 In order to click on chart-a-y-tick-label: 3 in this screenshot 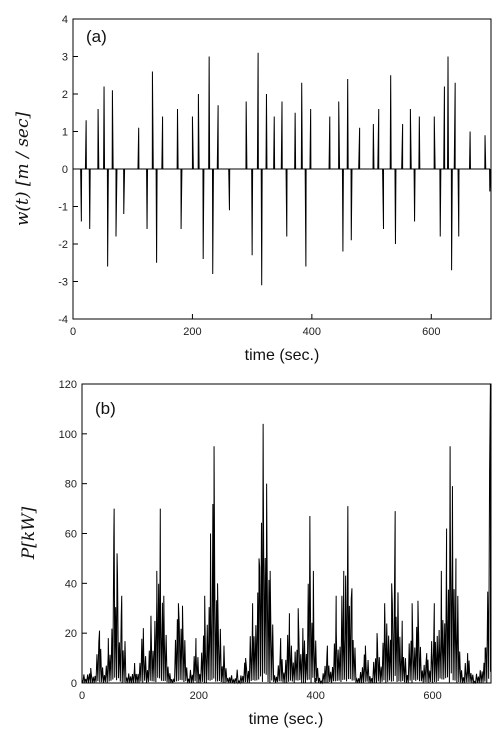, I will do `click(65, 58)`.